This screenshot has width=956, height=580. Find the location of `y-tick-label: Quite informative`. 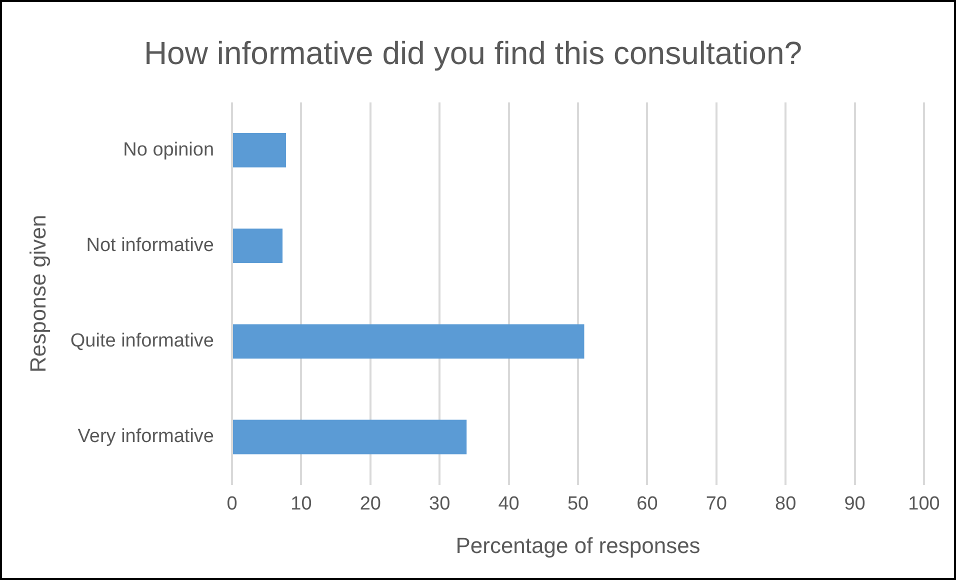

y-tick-label: Quite informative is located at coordinates (142, 341).